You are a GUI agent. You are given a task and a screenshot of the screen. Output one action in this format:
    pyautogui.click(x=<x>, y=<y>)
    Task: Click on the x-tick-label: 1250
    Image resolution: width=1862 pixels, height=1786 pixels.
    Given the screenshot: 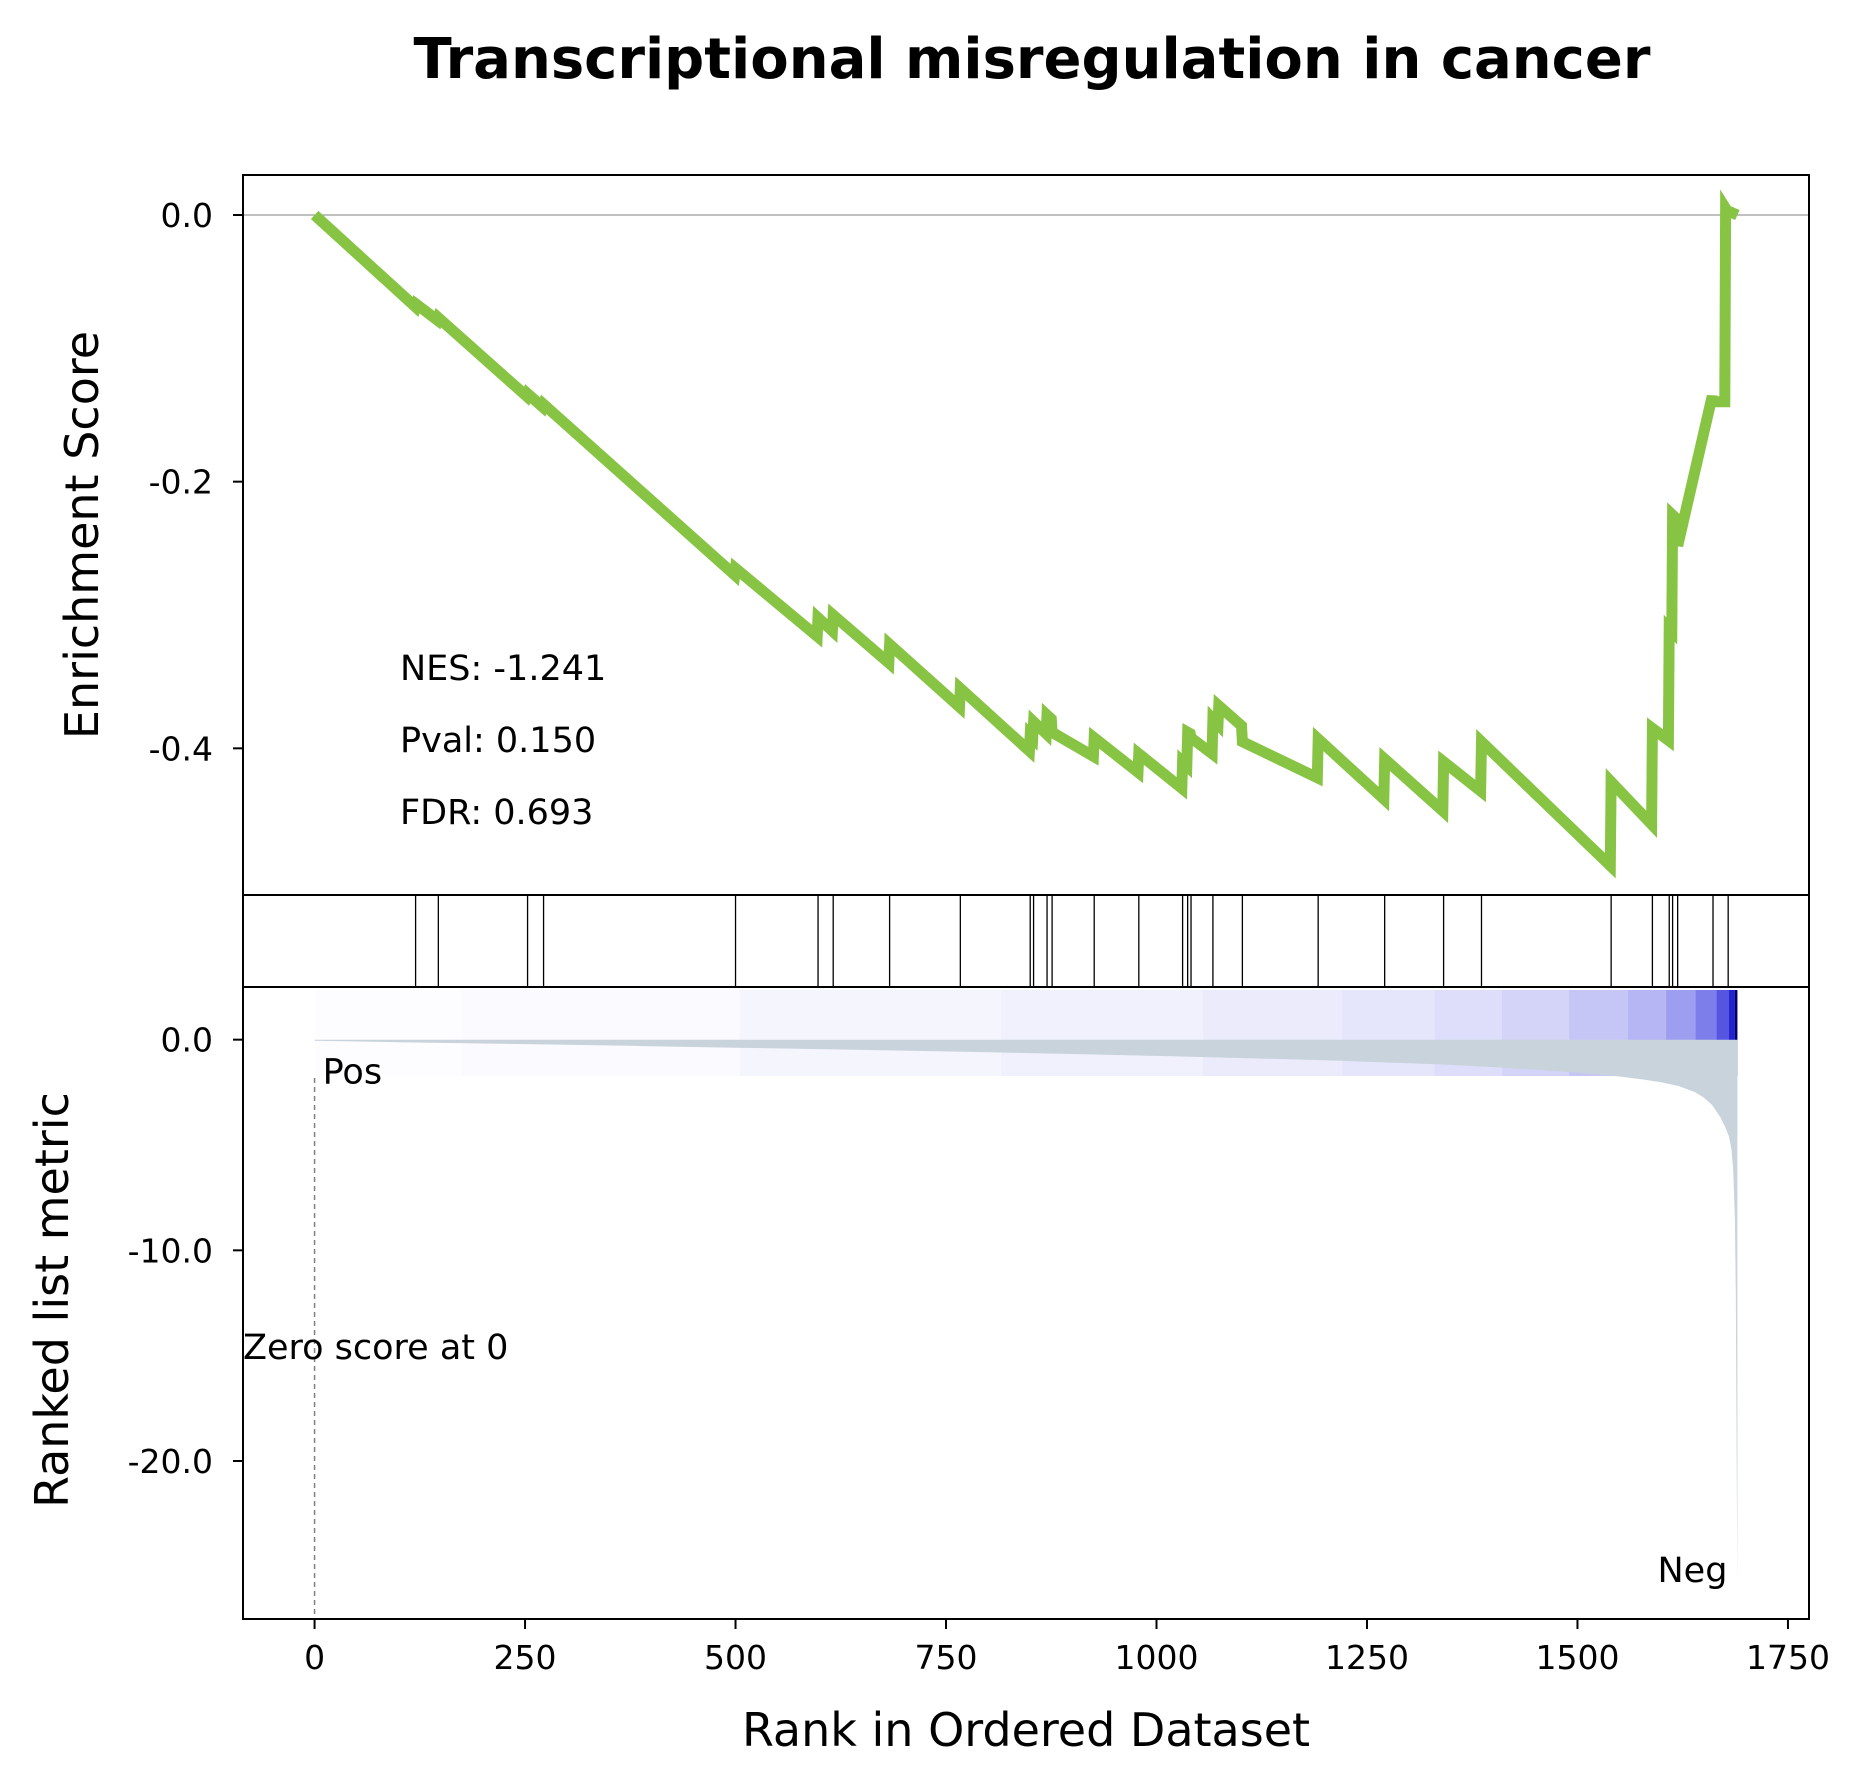 What is the action you would take?
    pyautogui.click(x=1367, y=1657)
    